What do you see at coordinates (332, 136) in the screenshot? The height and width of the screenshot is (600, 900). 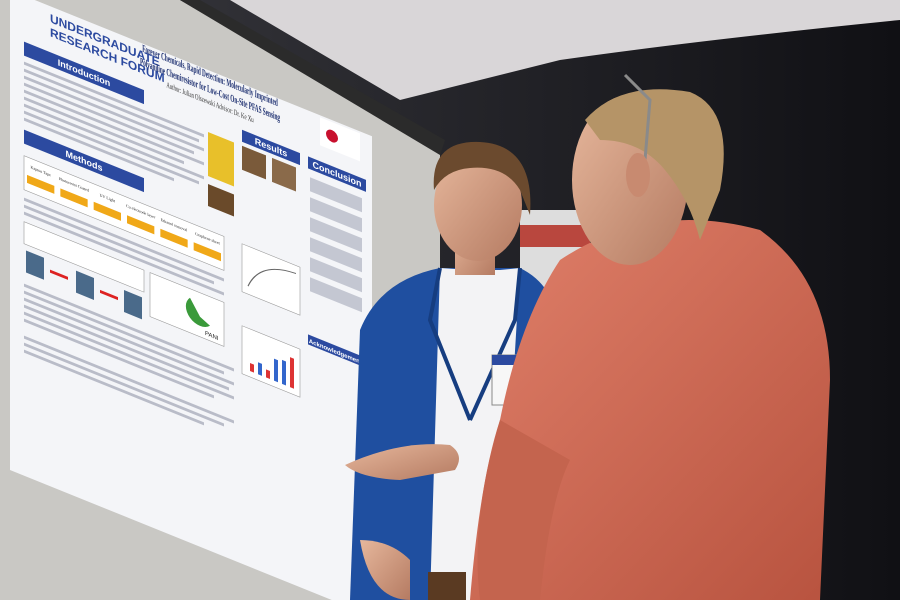 I see `logo-mark` at bounding box center [332, 136].